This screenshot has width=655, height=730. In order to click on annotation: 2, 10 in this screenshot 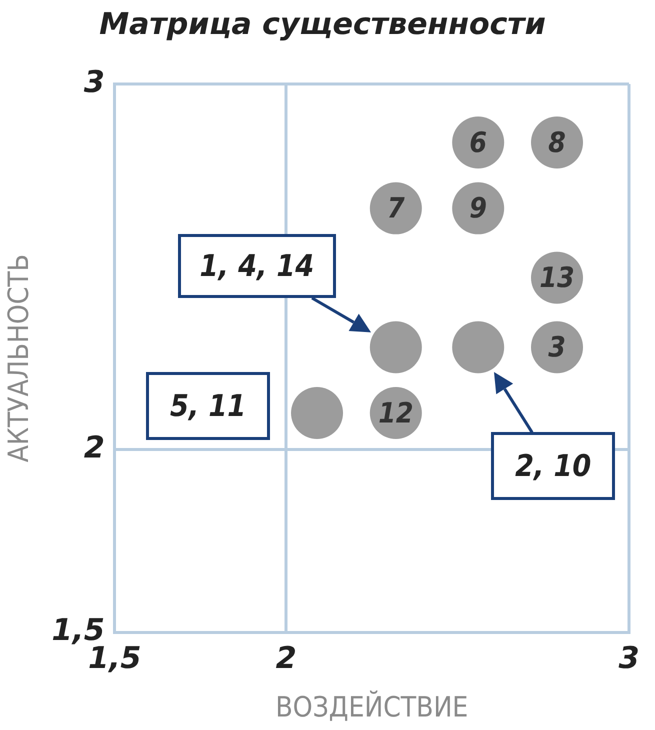, I will do `click(553, 466)`.